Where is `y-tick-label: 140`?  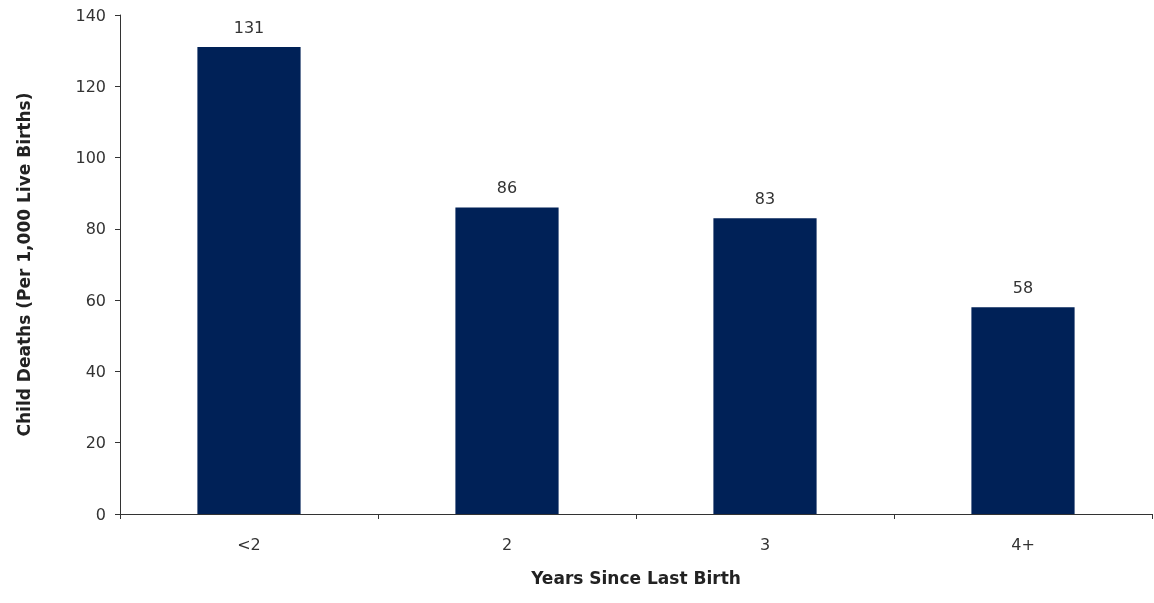 y-tick-label: 140 is located at coordinates (90, 15).